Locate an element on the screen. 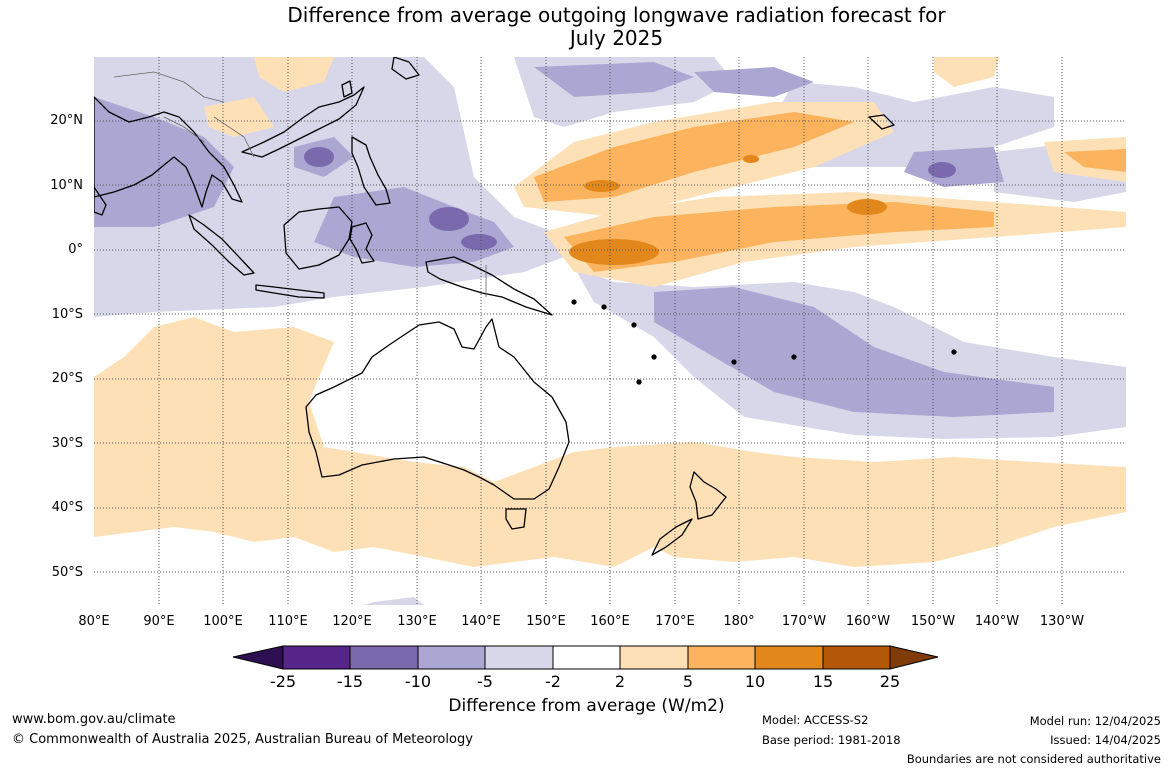 The width and height of the screenshot is (1173, 770). tasmania-outline is located at coordinates (516, 519).